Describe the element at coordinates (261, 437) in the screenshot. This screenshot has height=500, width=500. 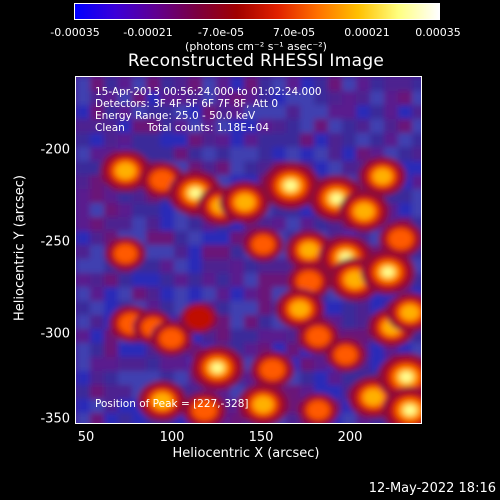
I see `x-tick-label: 150` at that location.